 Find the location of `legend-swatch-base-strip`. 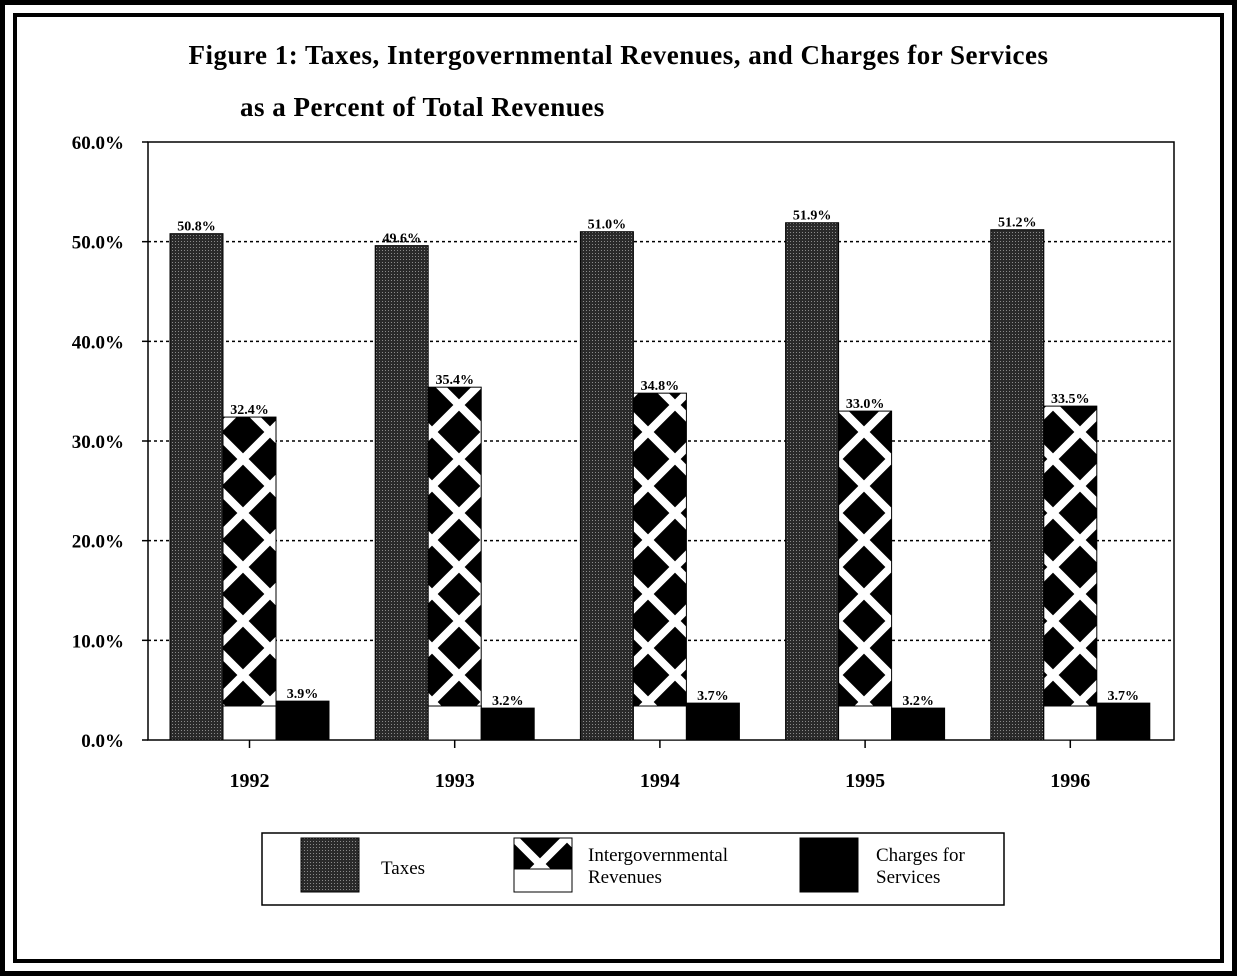

legend-swatch-base-strip is located at coordinates (543, 880).